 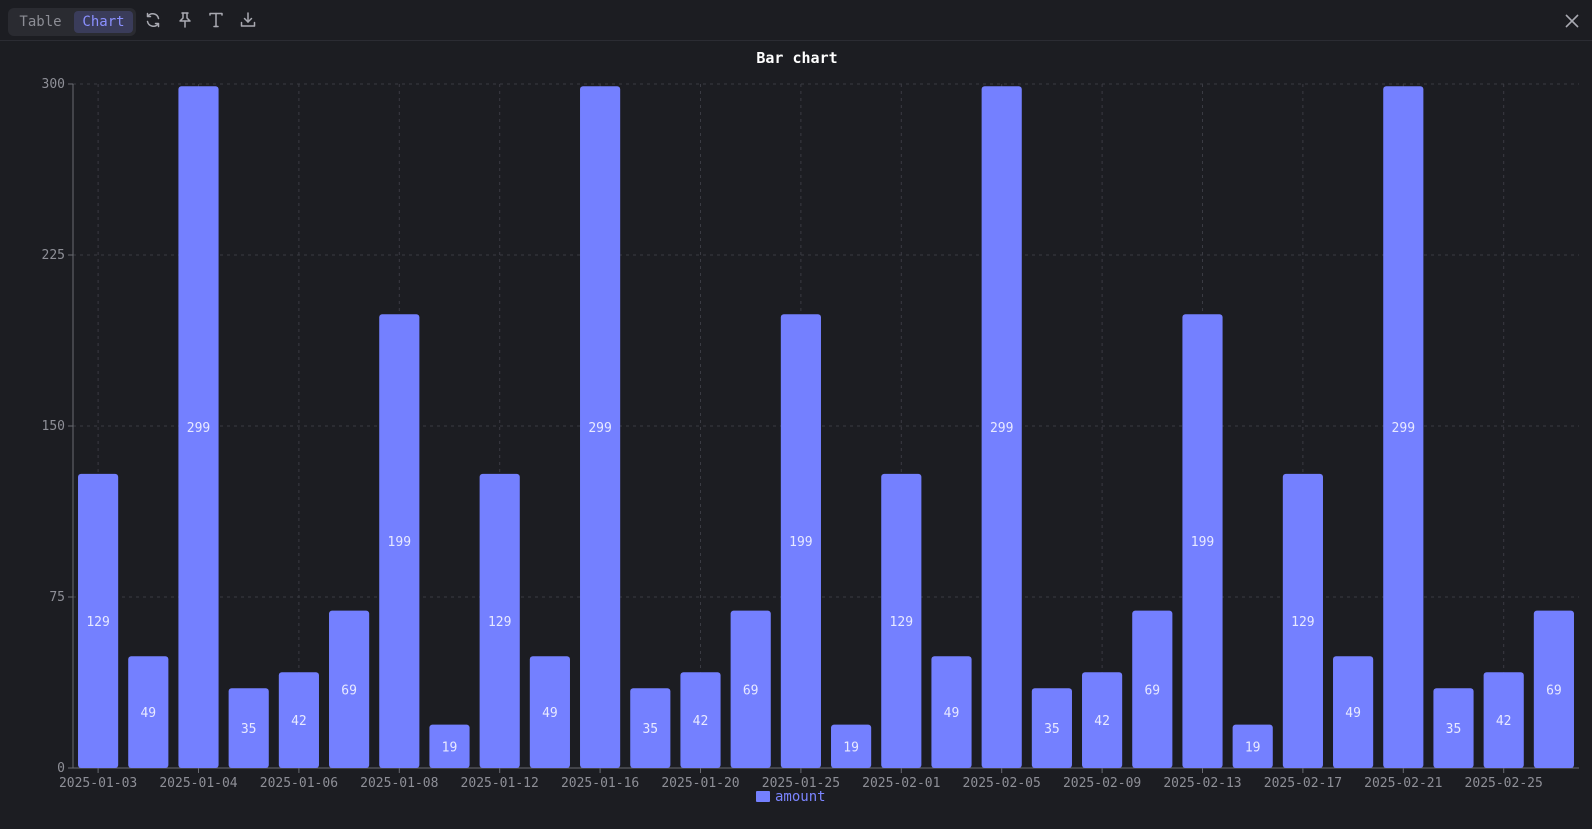 I want to click on x-tick-label: 2025-02-21, so click(x=1403, y=783).